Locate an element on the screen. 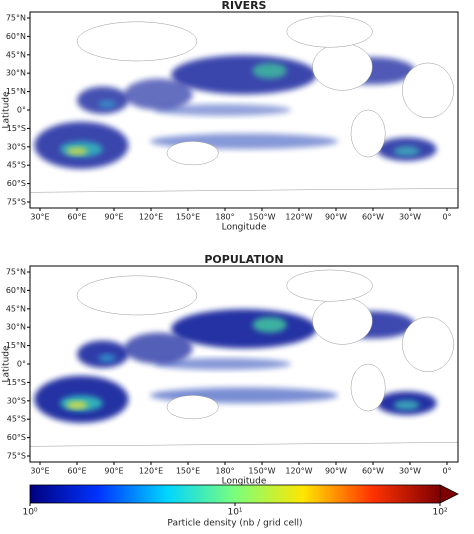  colorbar is located at coordinates (235, 494).